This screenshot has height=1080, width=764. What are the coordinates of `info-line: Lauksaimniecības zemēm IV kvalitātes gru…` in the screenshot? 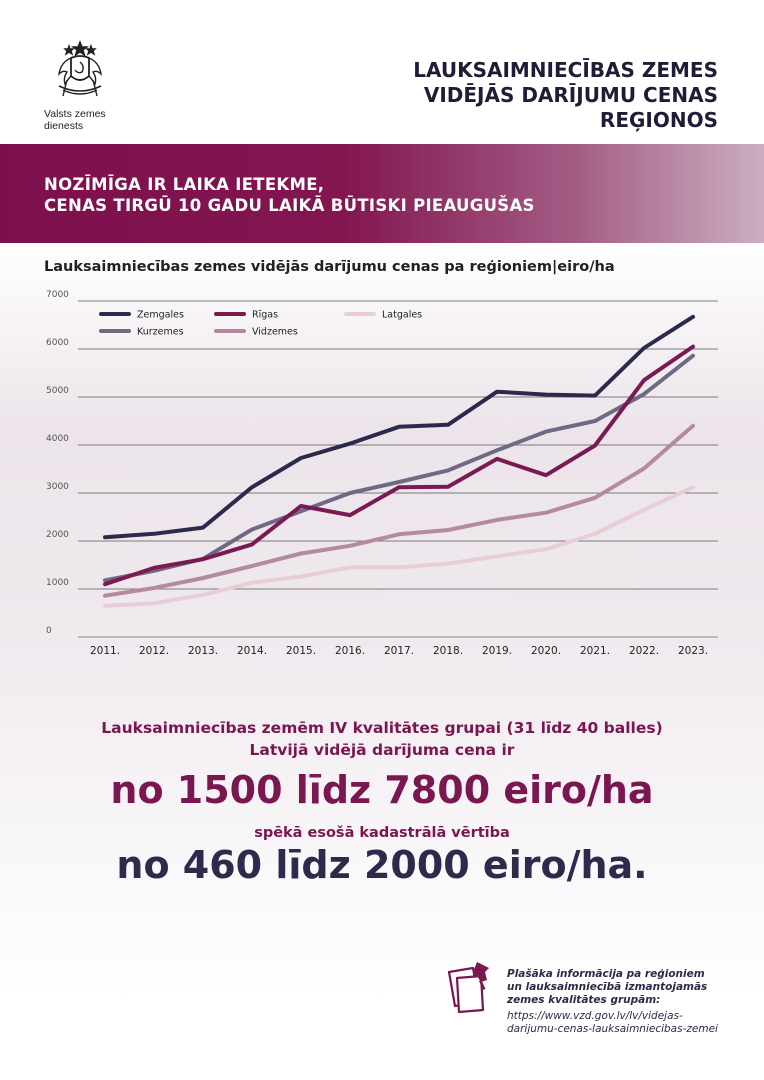 It's located at (382, 728).